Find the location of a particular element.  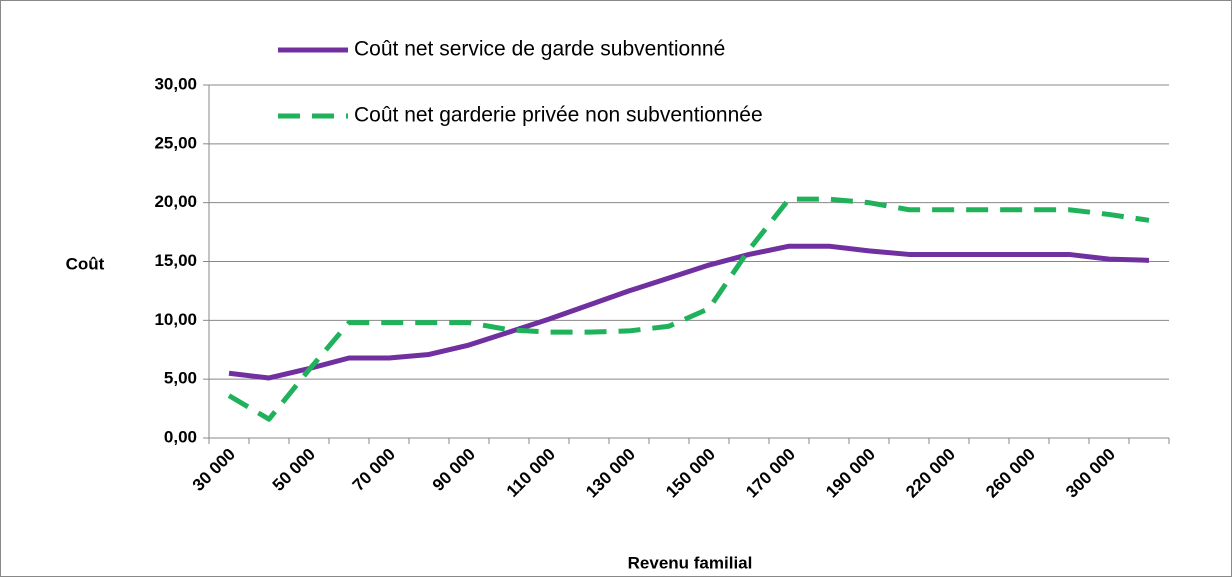

y-tick-label: 20,00 is located at coordinates (175, 201).